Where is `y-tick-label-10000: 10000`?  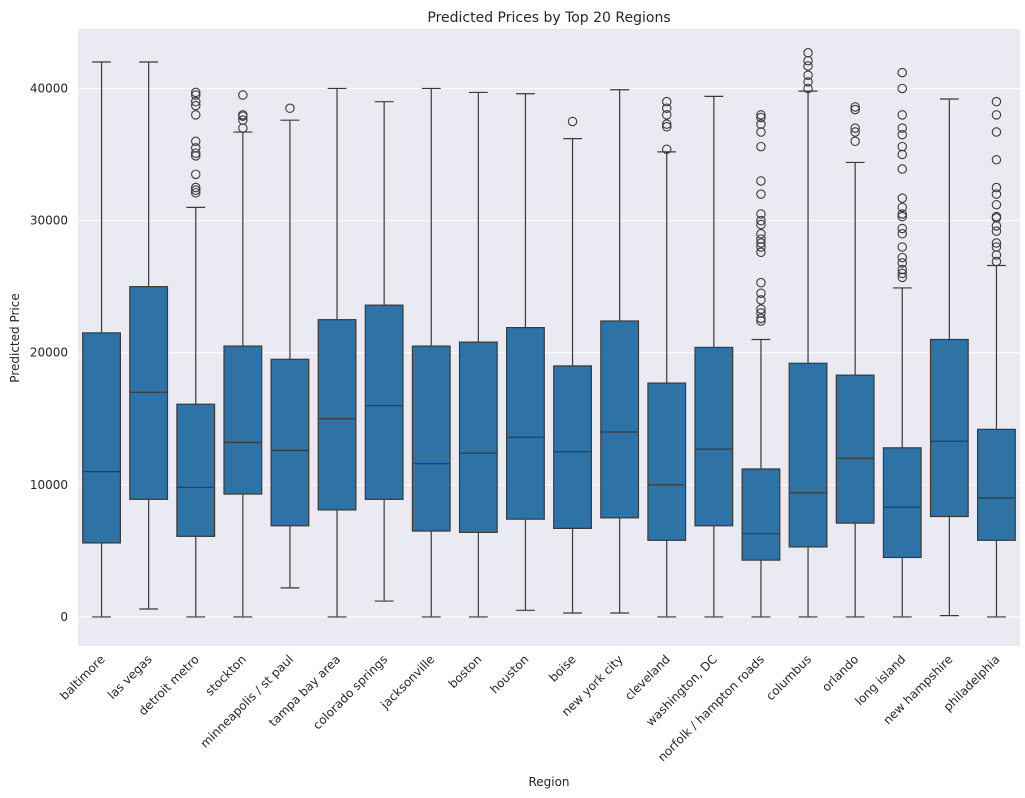 y-tick-label-10000: 10000 is located at coordinates (49, 485).